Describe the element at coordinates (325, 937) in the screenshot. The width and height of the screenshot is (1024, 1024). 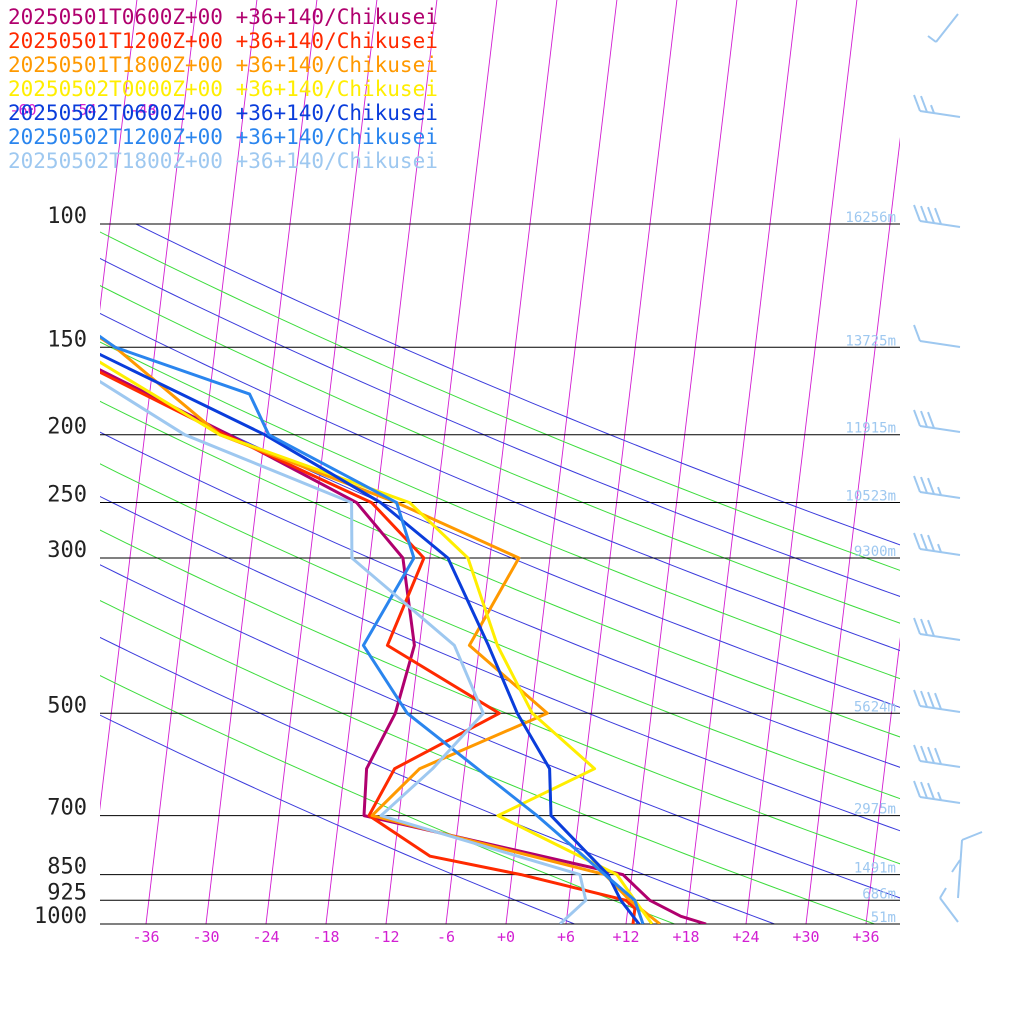
I see `temperature-tick-label: -18` at that location.